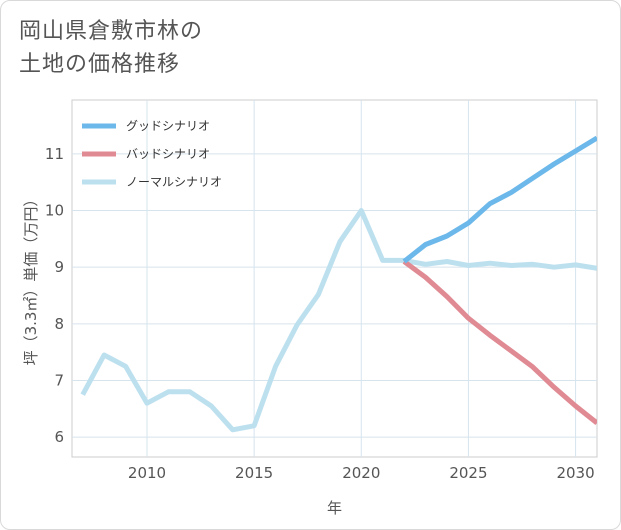 The image size is (621, 530). Describe the element at coordinates (174, 182) in the screenshot. I see `legend-label-3: ノーマルシナリオ` at that location.